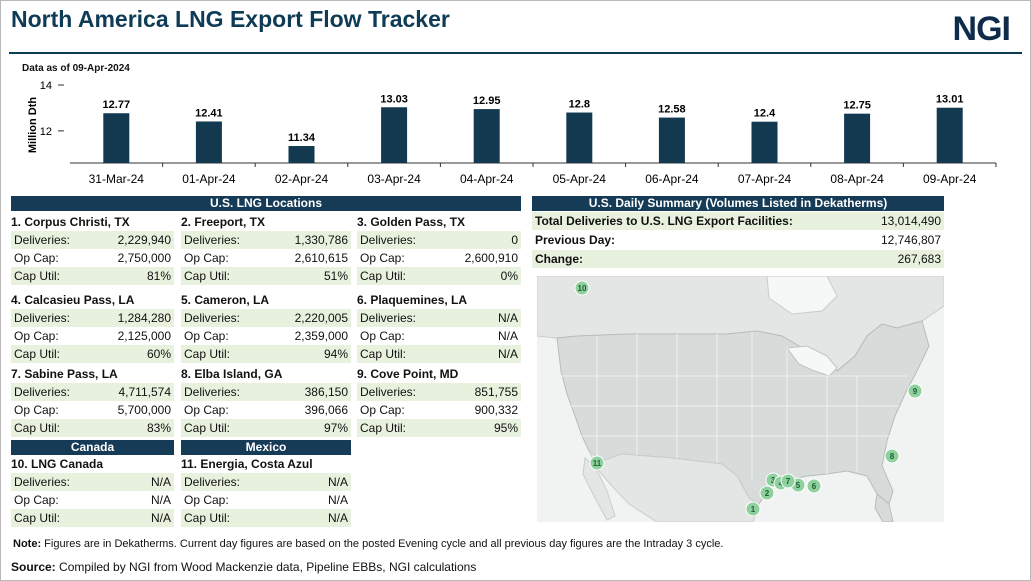 The width and height of the screenshot is (1031, 581). What do you see at coordinates (144, 336) in the screenshot?
I see `op-cap-value: 2,125,000` at bounding box center [144, 336].